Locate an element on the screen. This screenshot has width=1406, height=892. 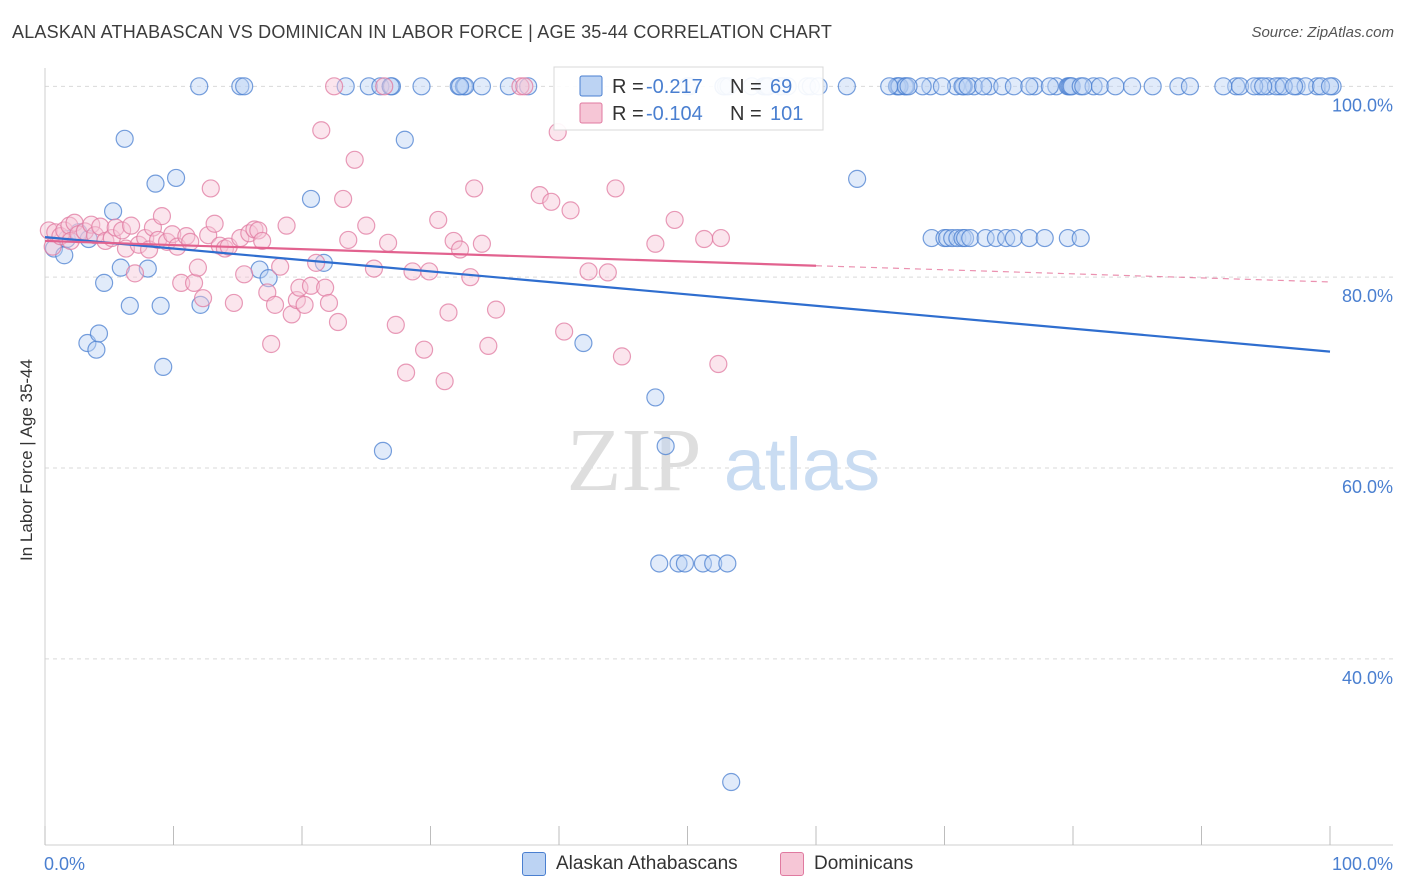
legend-item-athabascans: Alaskan Athabascans is located at coordinates (630, 864).